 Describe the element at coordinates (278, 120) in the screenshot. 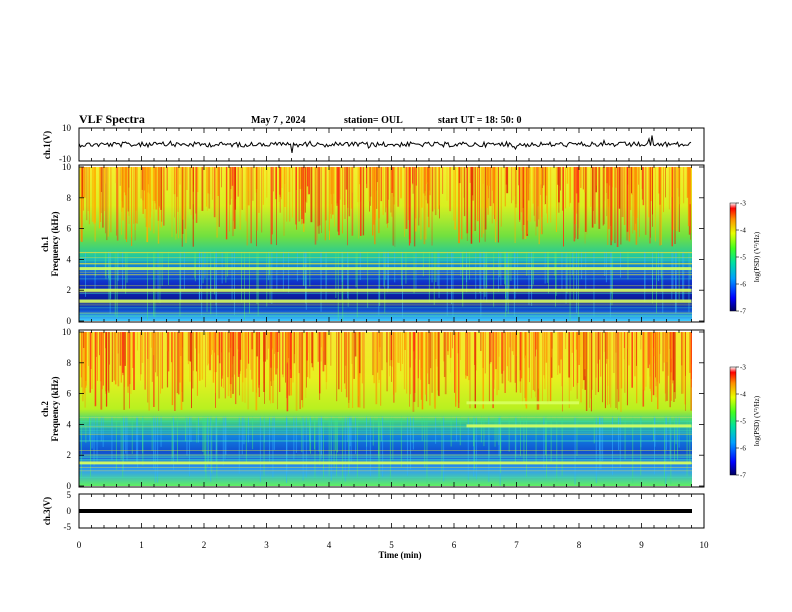

I see `date-label: May 7 , 2024` at that location.